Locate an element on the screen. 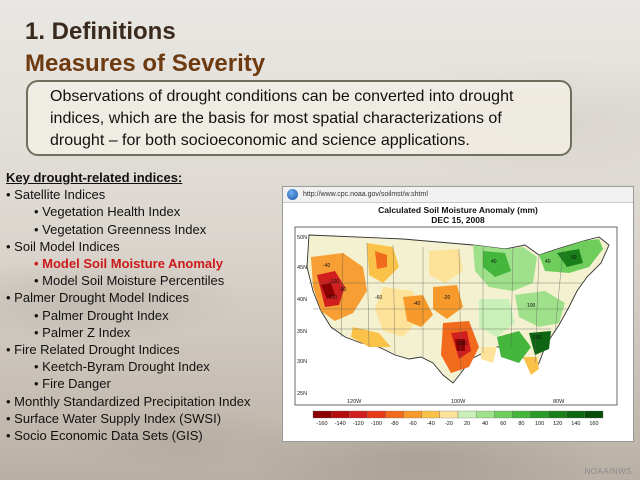 This screenshot has height=480, width=640. index-item: • Vegetation Greenness Index is located at coordinates (120, 229).